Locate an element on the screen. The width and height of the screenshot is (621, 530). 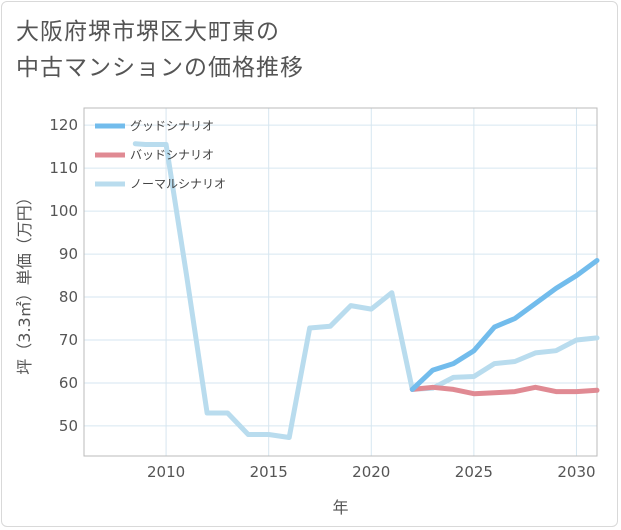
y-tick-label: 110 is located at coordinates (63, 168).